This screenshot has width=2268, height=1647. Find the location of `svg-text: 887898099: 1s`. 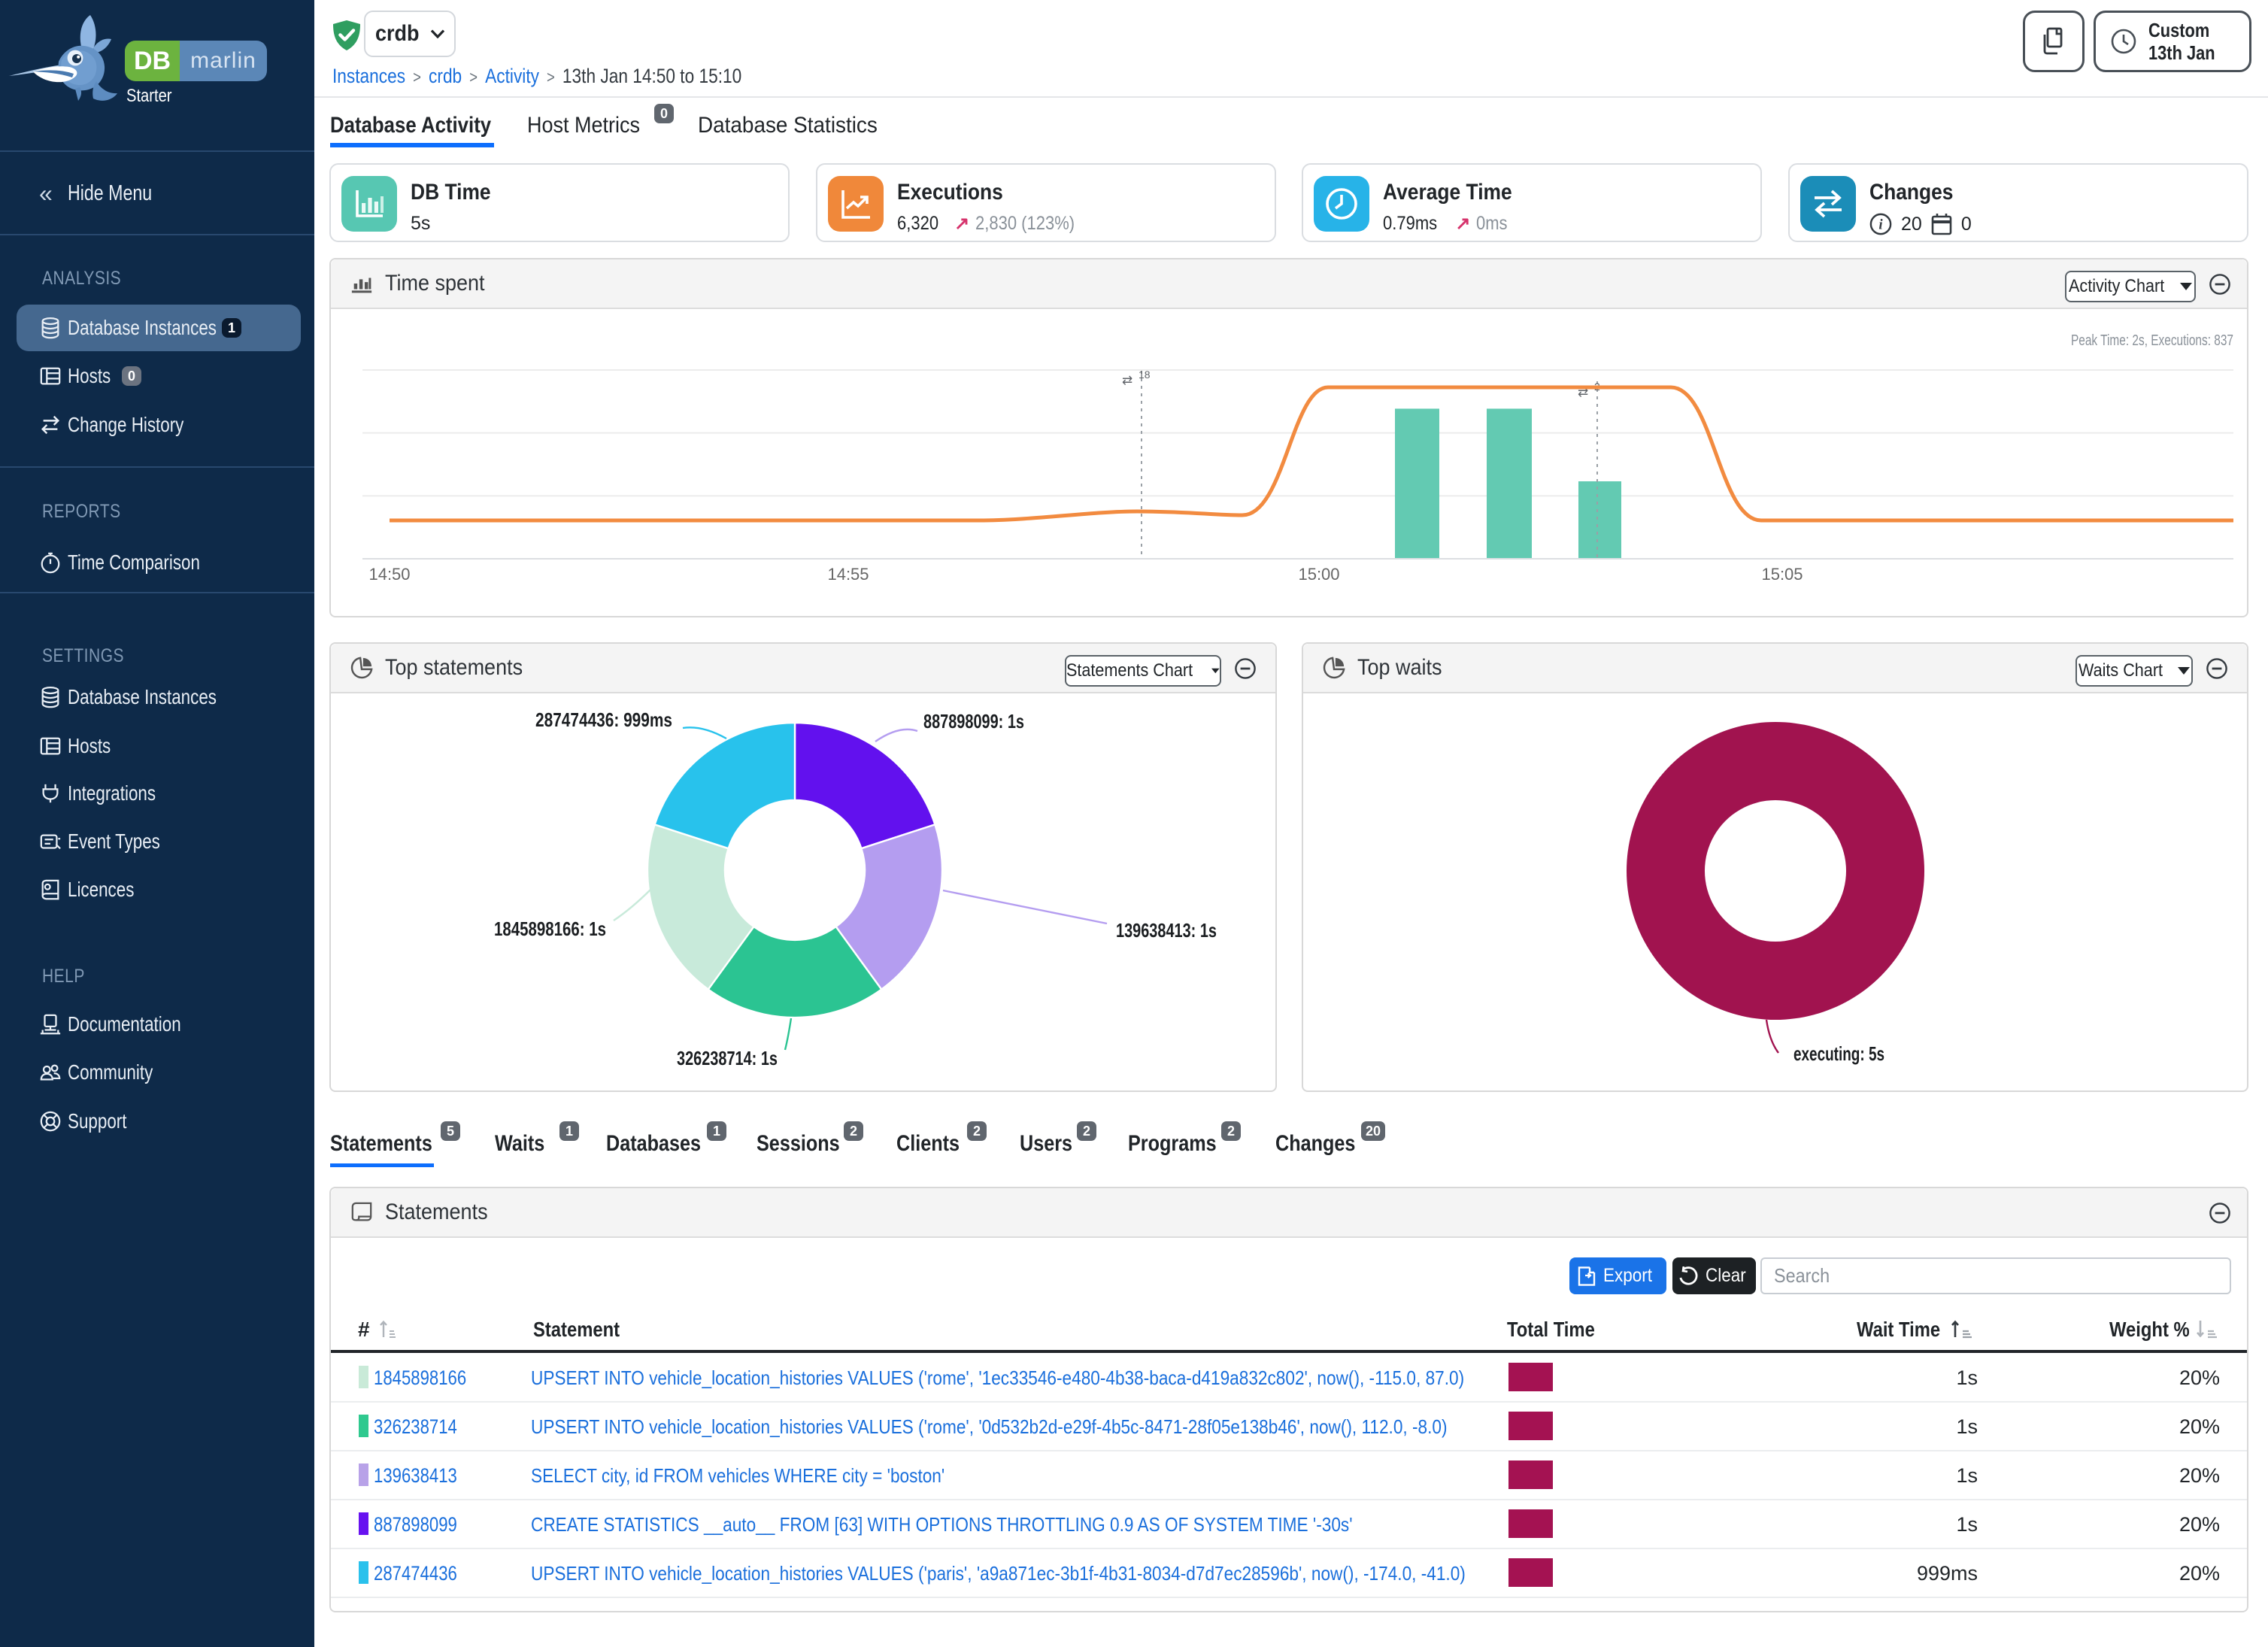

svg-text: 887898099: 1s is located at coordinates (973, 721).